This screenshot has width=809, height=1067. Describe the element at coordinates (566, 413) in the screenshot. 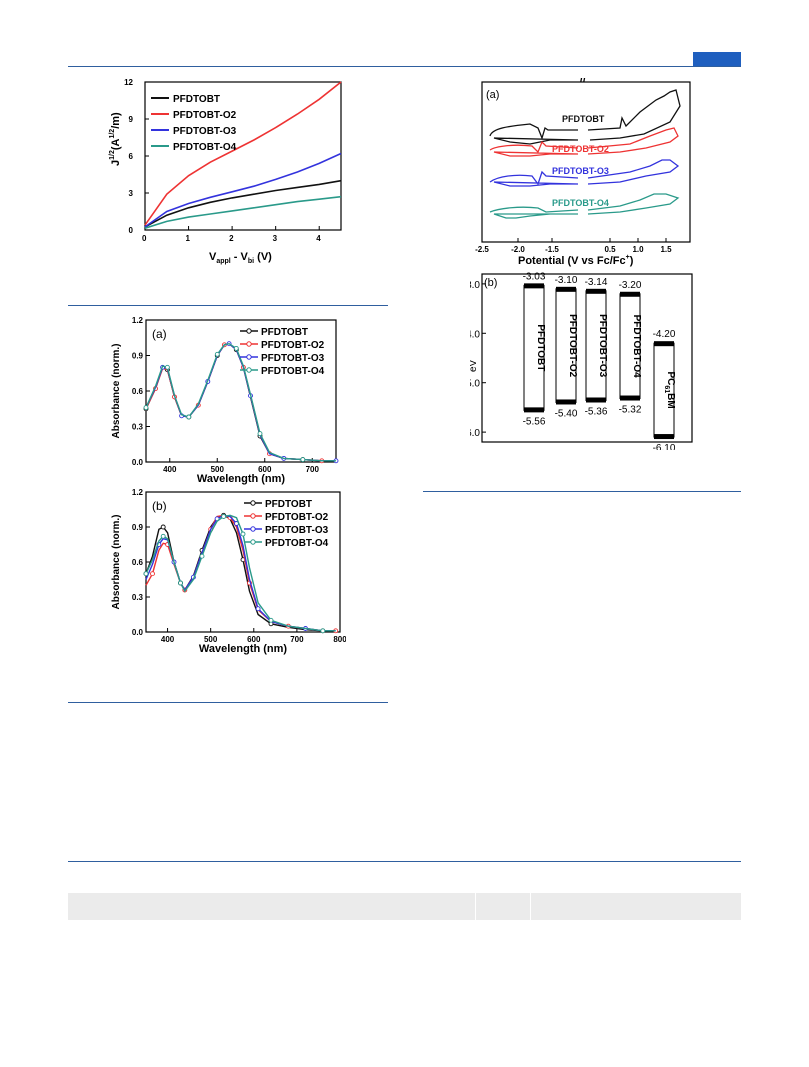

I see `energy-homo-label: -5.40` at that location.